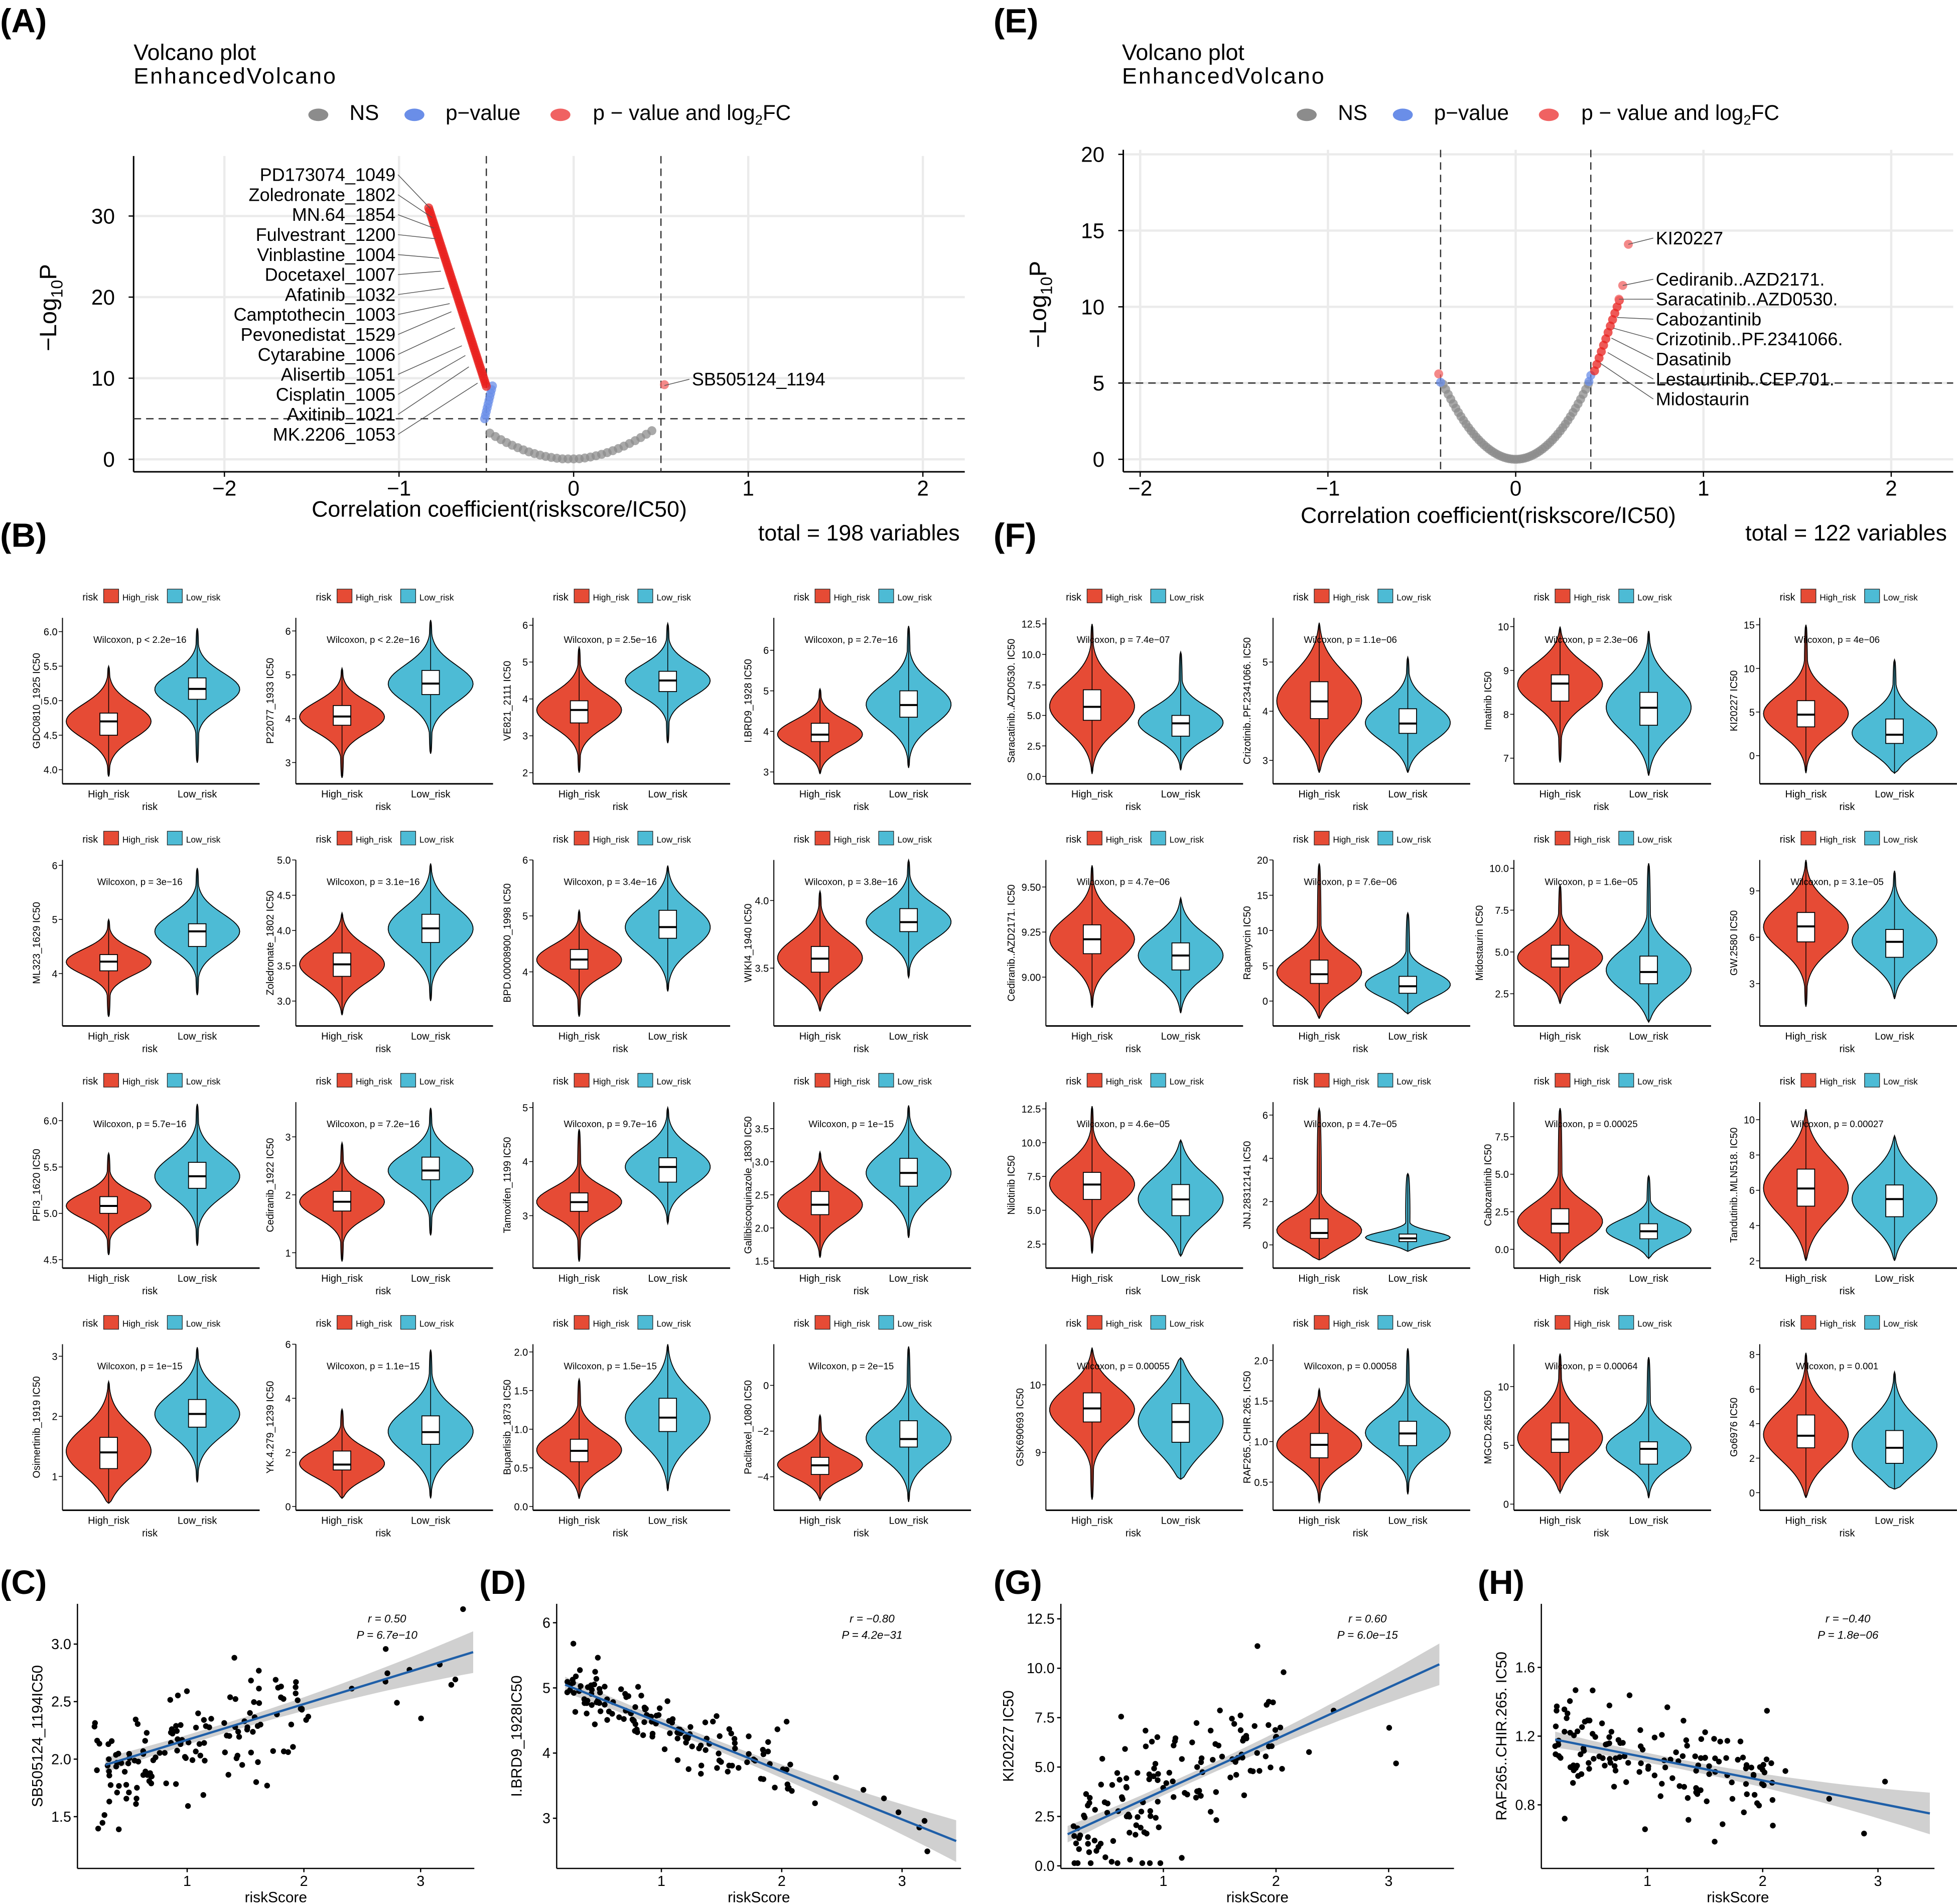 This screenshot has height=1904, width=1957. What do you see at coordinates (1601, 1049) in the screenshot?
I see `x-axis-label: risk` at bounding box center [1601, 1049].